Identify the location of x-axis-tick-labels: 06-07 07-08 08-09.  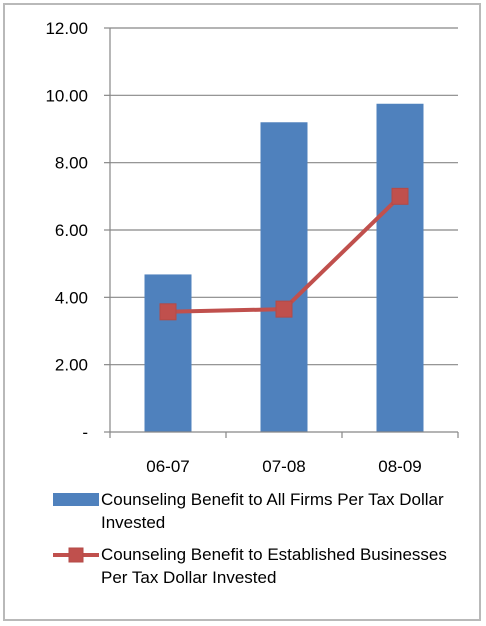
(283, 466).